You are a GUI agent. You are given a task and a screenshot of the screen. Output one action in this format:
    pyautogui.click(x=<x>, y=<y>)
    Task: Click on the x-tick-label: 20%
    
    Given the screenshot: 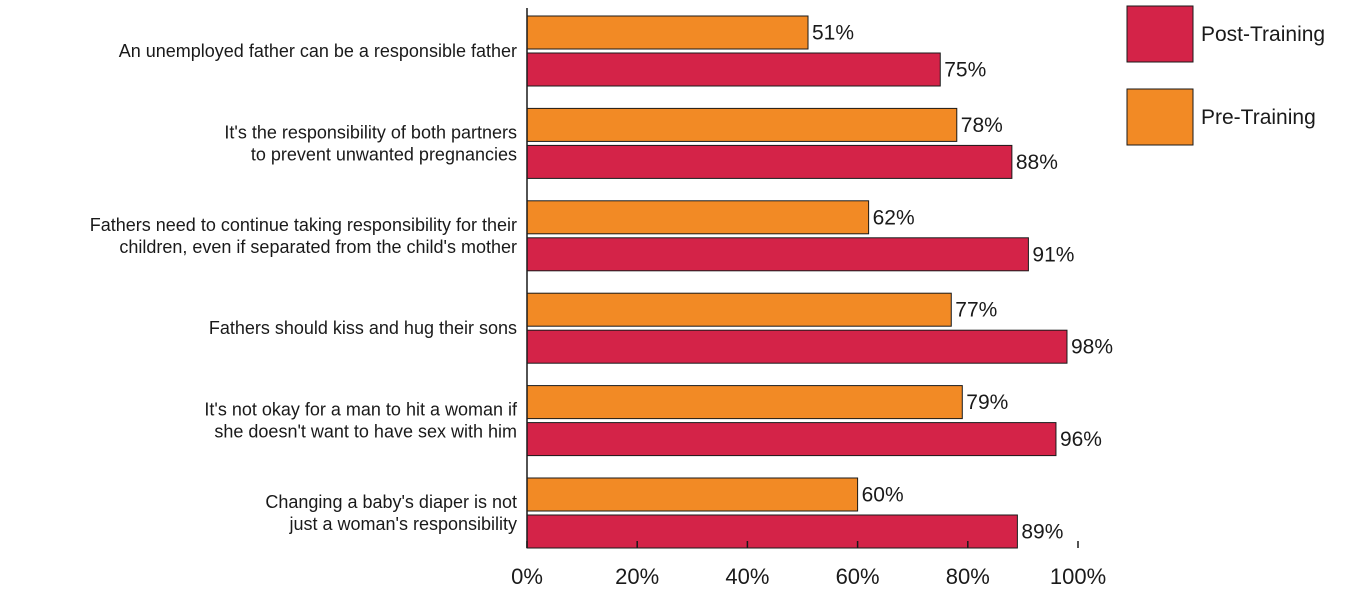 What is the action you would take?
    pyautogui.click(x=637, y=576)
    